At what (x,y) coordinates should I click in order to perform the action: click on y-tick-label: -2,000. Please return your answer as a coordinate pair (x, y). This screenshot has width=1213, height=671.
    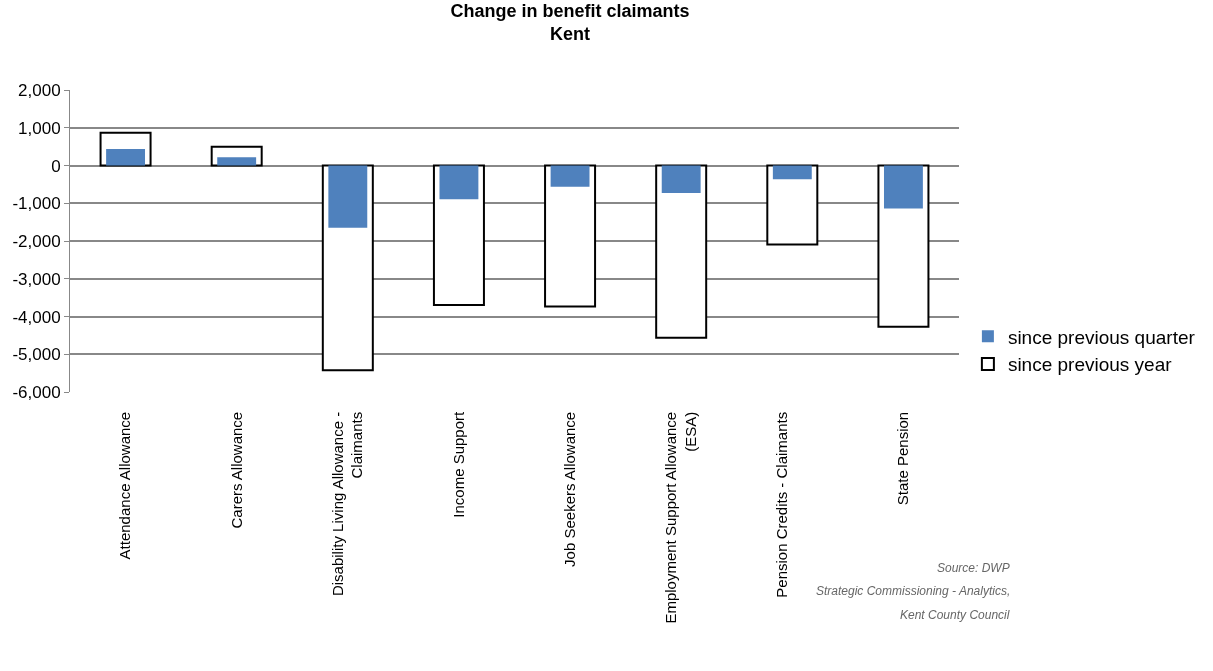
    Looking at the image, I should click on (36, 242).